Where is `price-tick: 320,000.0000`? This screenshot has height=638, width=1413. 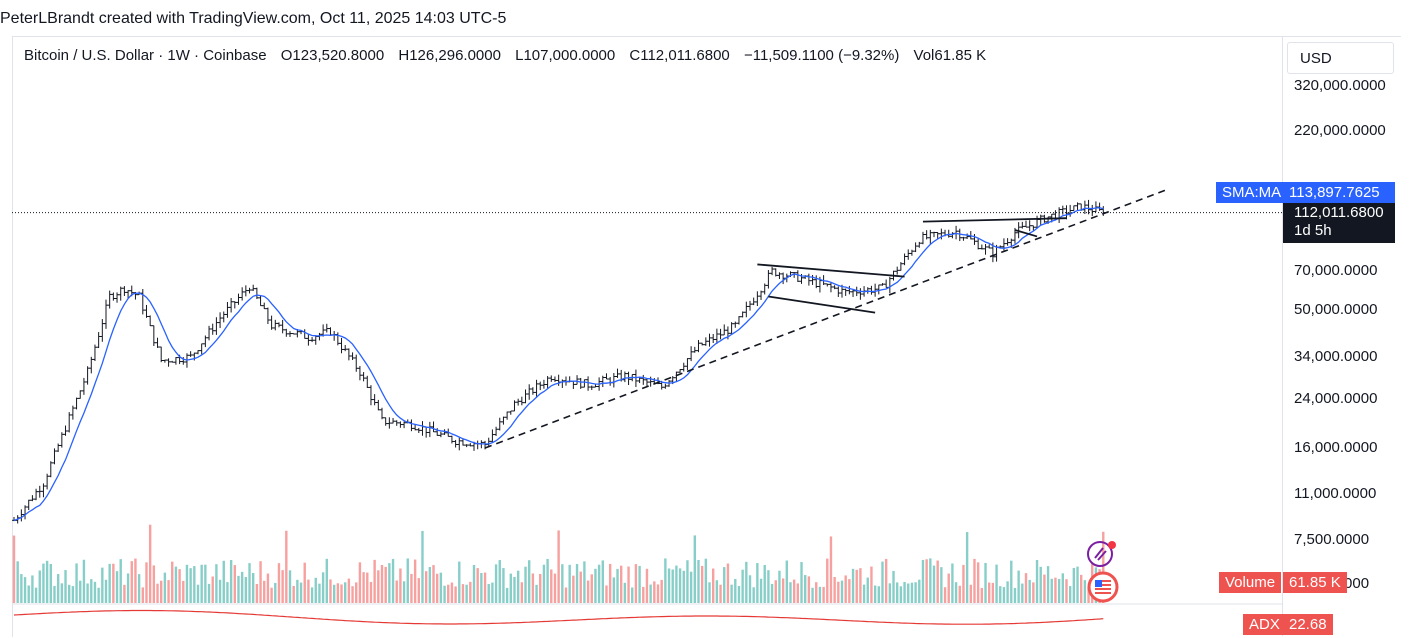
price-tick: 320,000.0000 is located at coordinates (1340, 85).